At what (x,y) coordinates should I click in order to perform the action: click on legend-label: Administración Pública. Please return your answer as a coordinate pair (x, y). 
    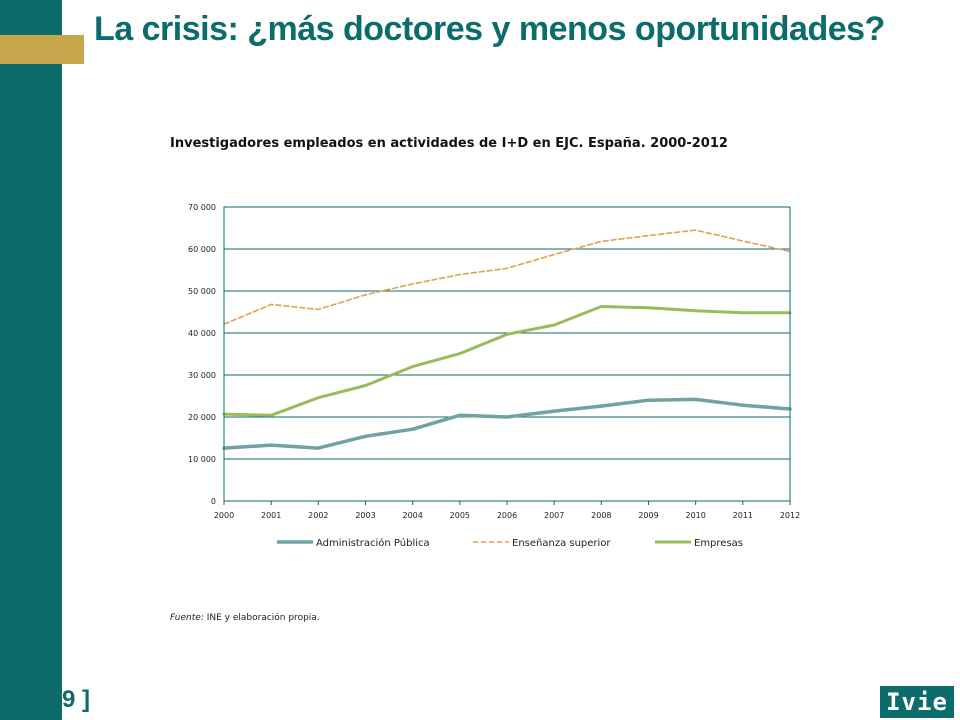
    Looking at the image, I should click on (373, 543).